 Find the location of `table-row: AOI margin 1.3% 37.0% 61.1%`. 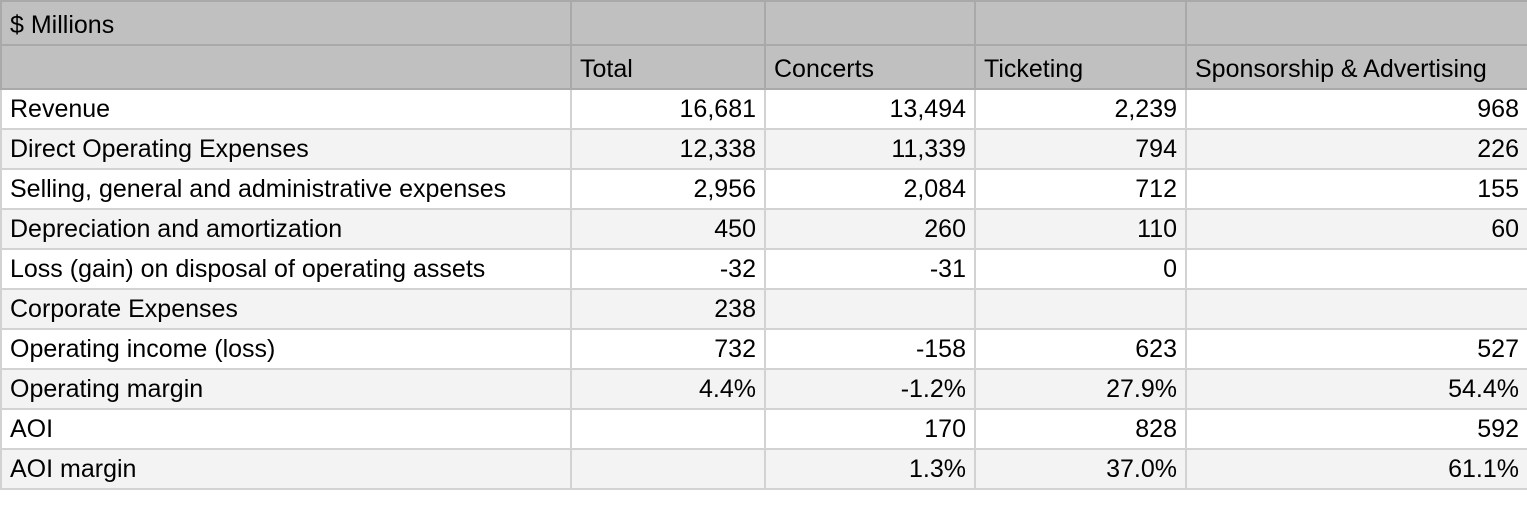

table-row: AOI margin 1.3% 37.0% 61.1% is located at coordinates (763, 469).